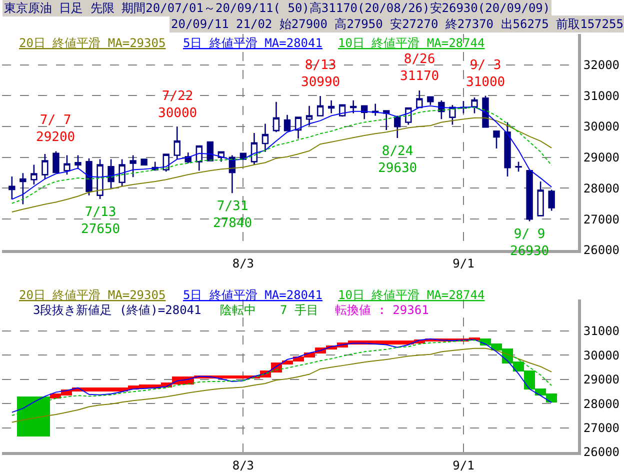  Describe the element at coordinates (100, 221) in the screenshot. I see `annotation: 7/13 27650` at that location.